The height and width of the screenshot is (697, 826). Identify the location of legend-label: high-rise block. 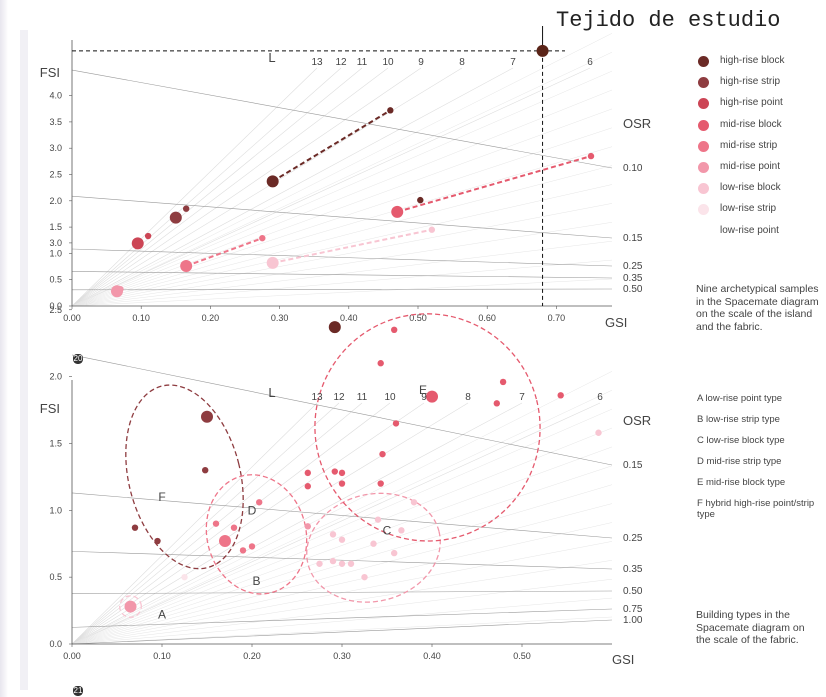
(752, 60).